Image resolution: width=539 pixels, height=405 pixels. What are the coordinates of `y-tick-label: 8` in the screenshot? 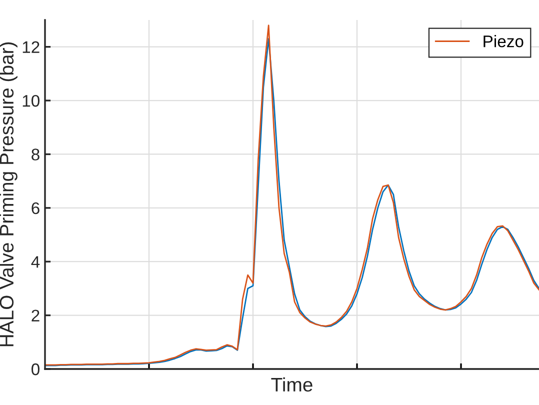 It's located at (36, 154).